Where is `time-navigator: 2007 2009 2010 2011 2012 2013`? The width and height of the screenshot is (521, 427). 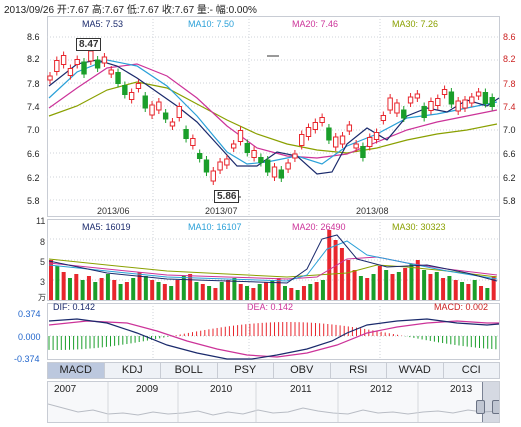
time-navigator: 2007 2009 2010 2011 2012 2013 is located at coordinates (273, 402).